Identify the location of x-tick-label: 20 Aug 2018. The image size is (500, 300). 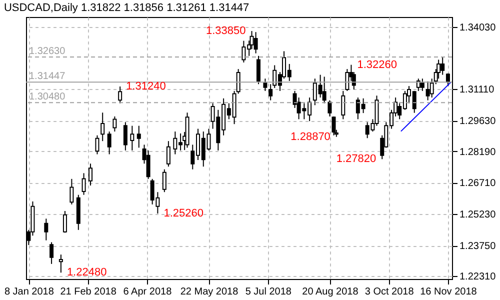
(330, 292).